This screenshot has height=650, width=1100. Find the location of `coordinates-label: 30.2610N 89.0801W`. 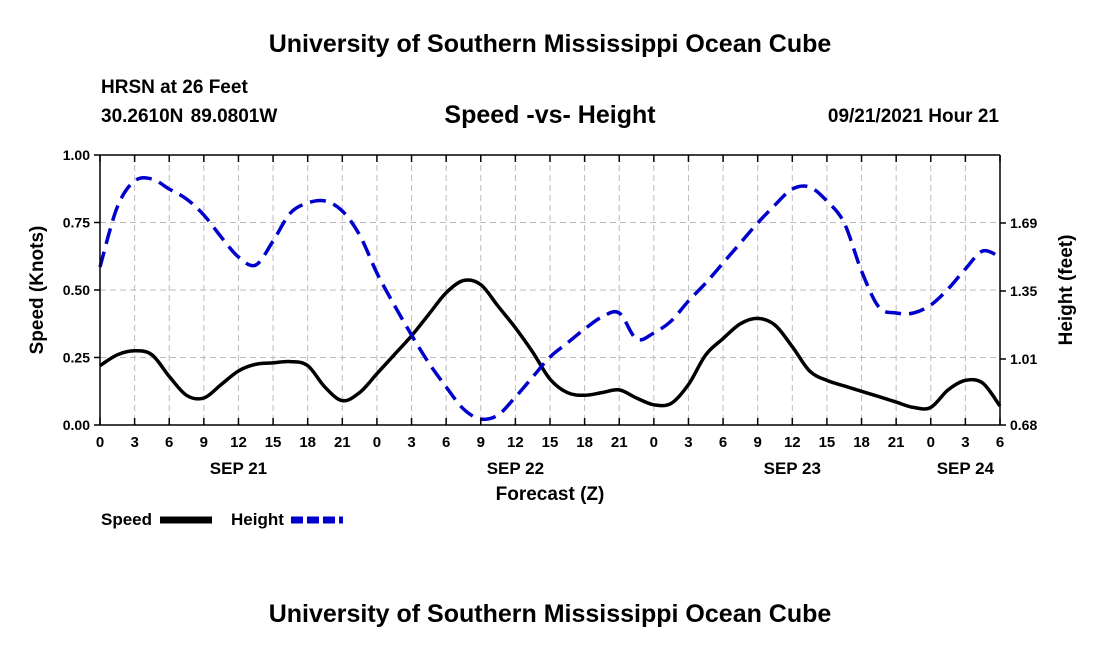

coordinates-label: 30.2610N 89.0801W is located at coordinates (189, 116).